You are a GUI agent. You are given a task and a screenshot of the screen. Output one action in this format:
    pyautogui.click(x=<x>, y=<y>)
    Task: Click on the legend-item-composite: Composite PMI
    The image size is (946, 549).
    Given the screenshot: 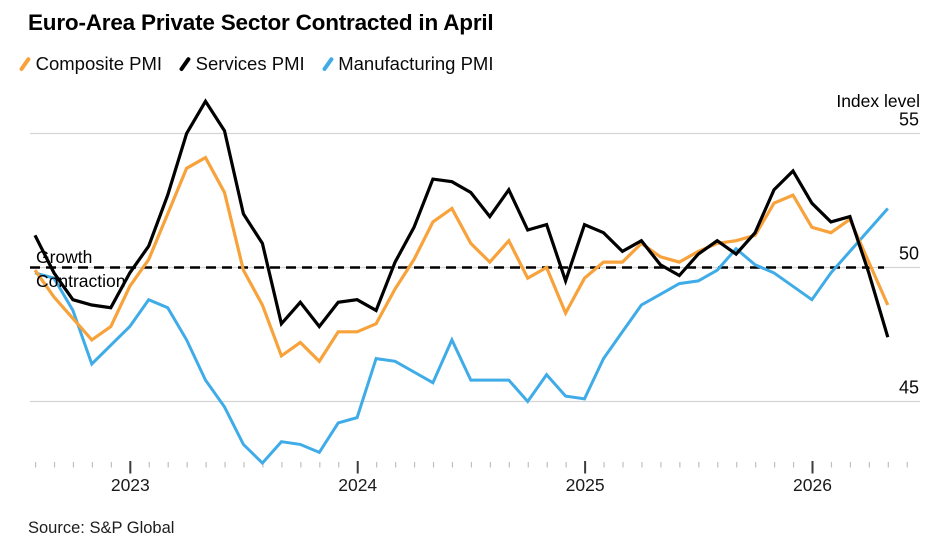 What is the action you would take?
    pyautogui.click(x=90, y=64)
    